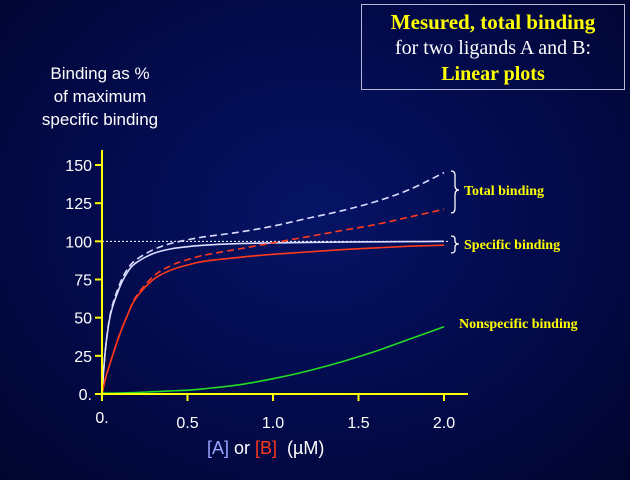 This screenshot has width=630, height=480. Describe the element at coordinates (455, 244) in the screenshot. I see `specific-binding-brace` at that location.